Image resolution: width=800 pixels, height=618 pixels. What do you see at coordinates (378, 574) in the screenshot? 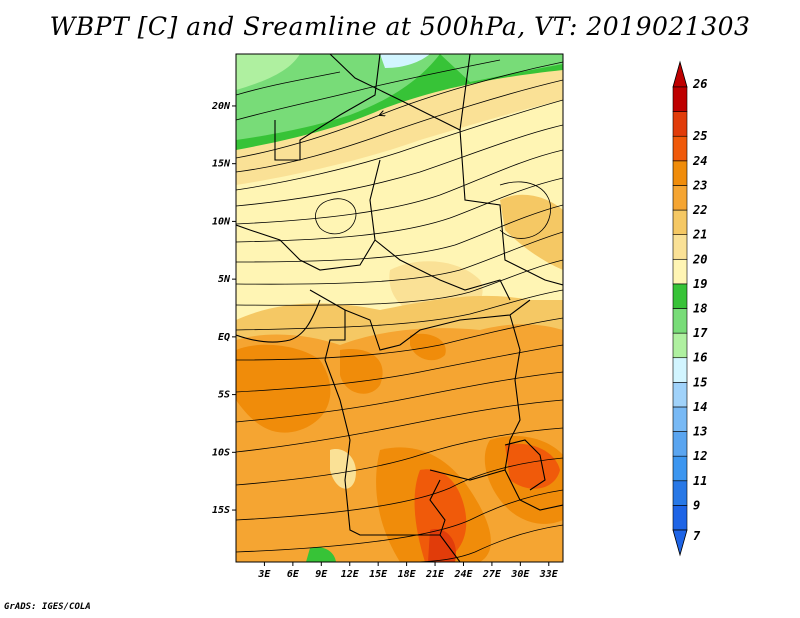
I see `lon-label: 15E` at bounding box center [378, 574].